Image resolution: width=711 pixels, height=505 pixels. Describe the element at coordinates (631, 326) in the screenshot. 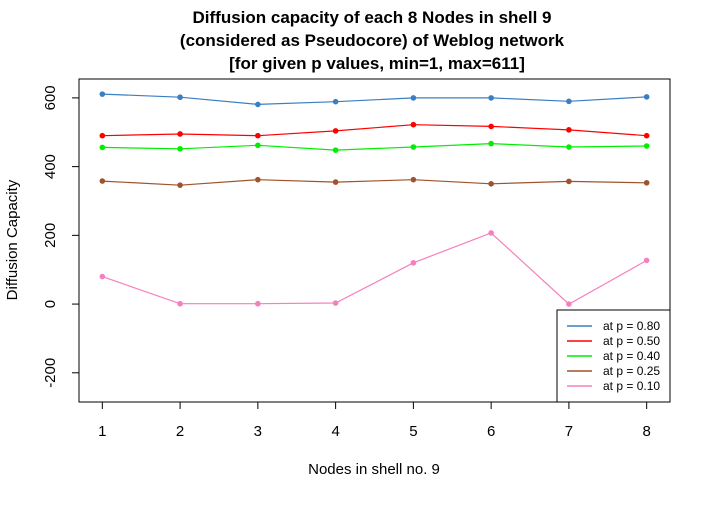

I see `legend-label: at p = 0.80` at that location.